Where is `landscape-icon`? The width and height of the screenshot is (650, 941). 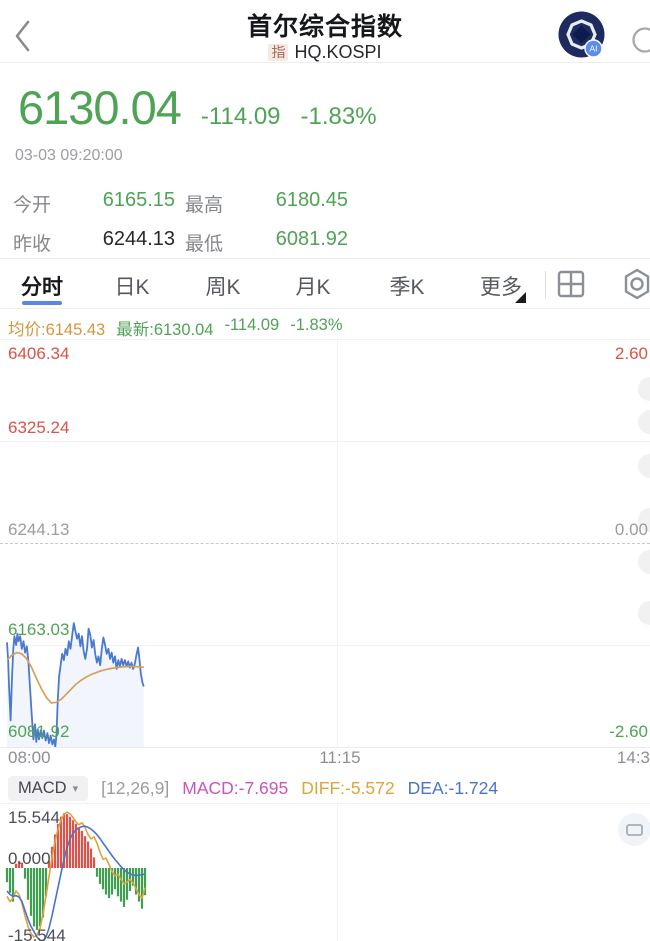
landscape-icon is located at coordinates (634, 830).